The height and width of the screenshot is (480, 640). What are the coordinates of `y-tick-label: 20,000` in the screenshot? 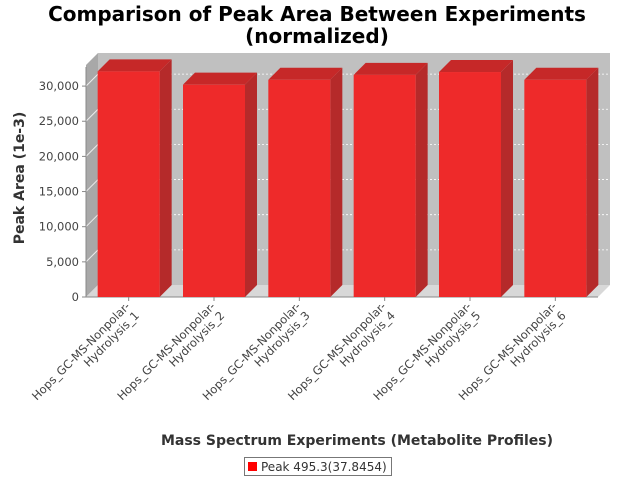 It's located at (59, 156).